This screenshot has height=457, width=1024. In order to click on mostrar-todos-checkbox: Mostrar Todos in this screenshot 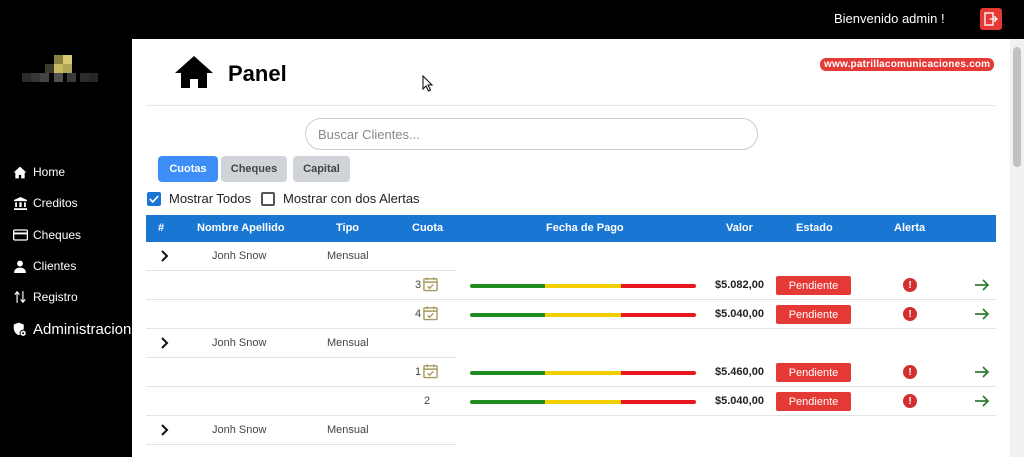, I will do `click(199, 198)`.